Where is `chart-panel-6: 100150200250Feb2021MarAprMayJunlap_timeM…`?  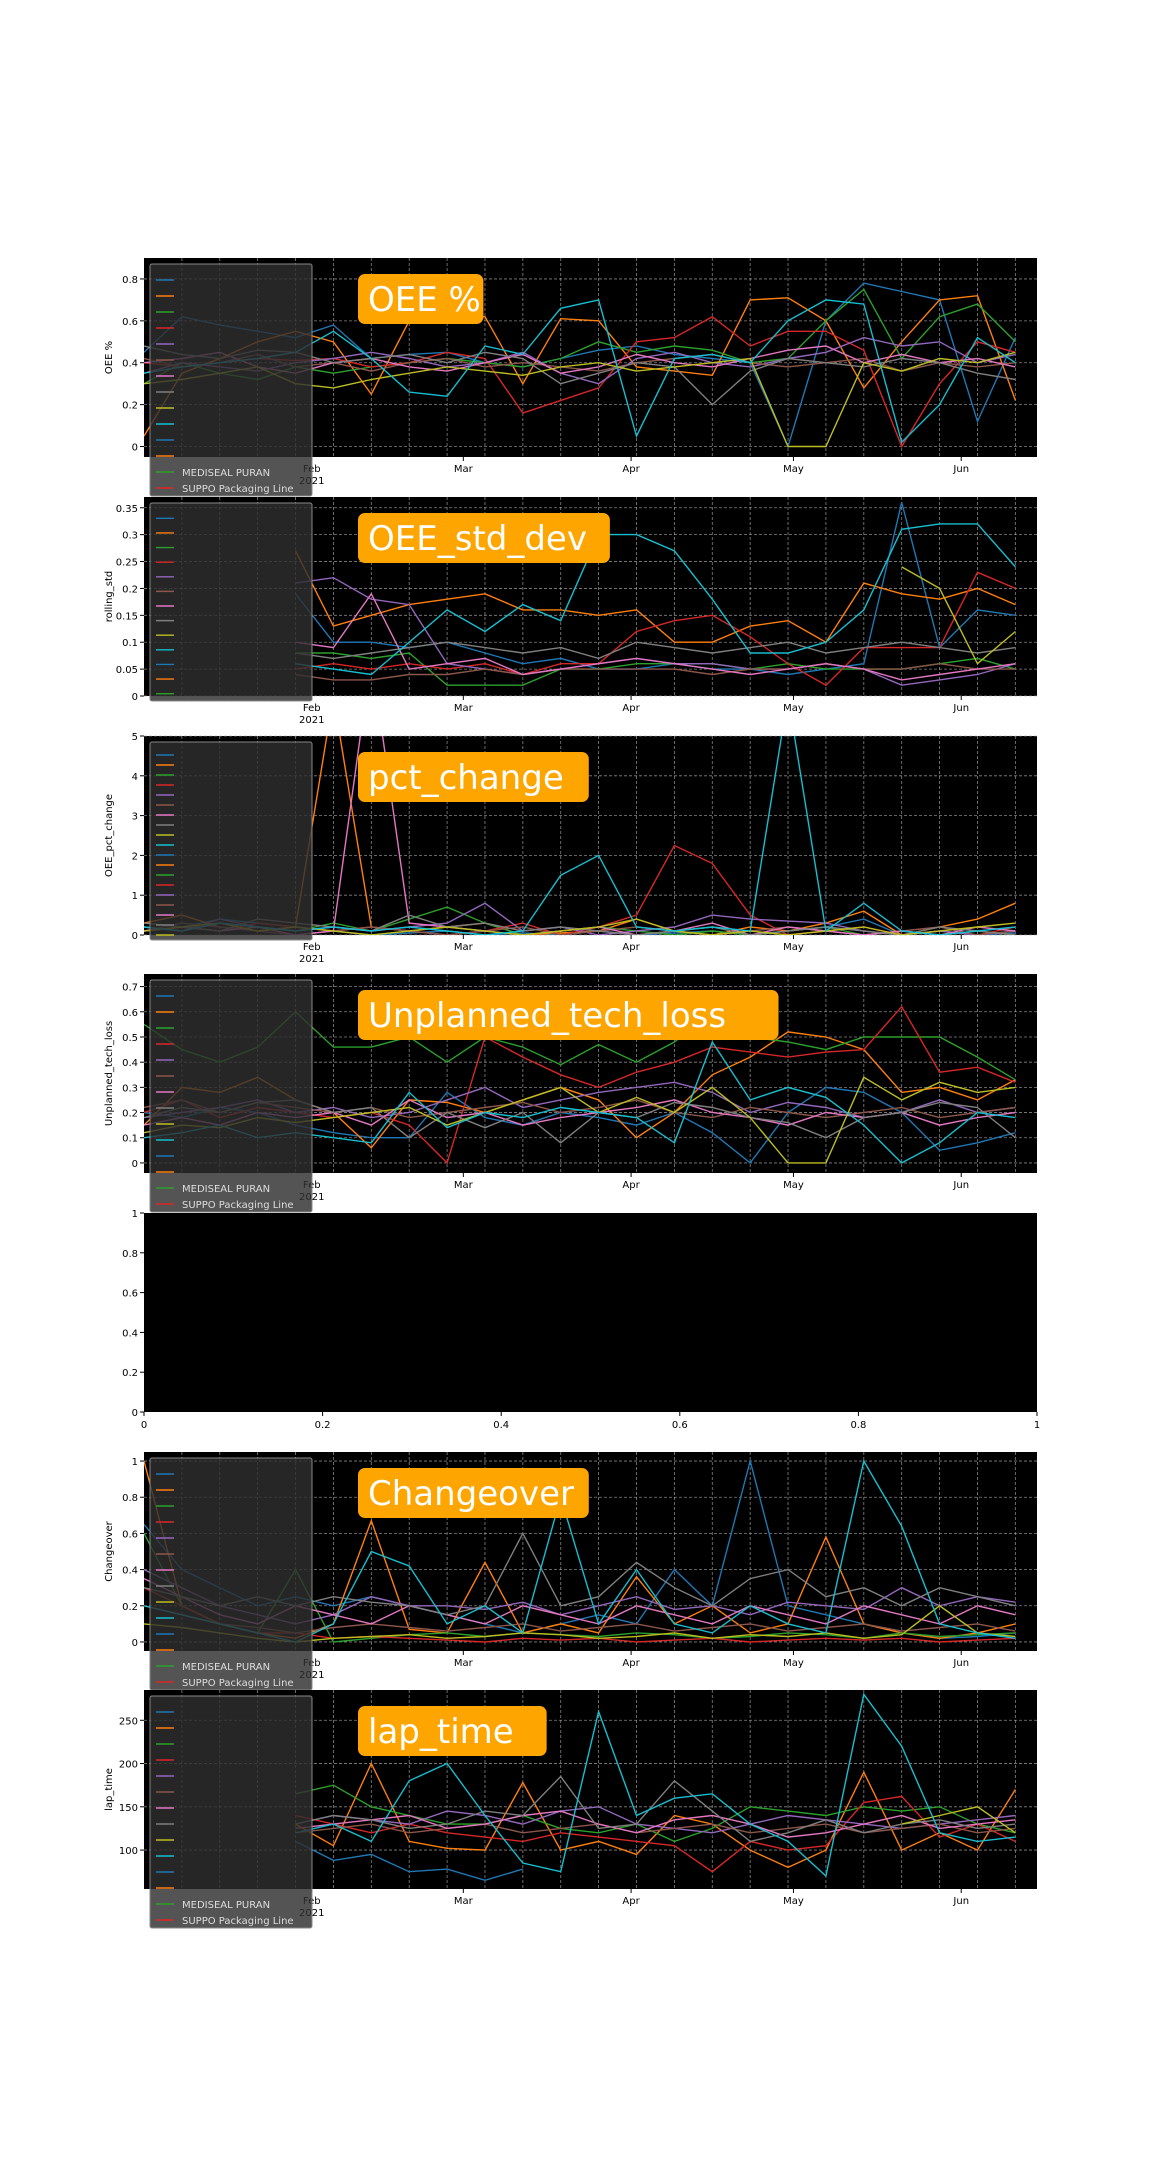
chart-panel-6: 100150200250Feb2021MarAprMayJunlap_timeM… is located at coordinates (570, 1809).